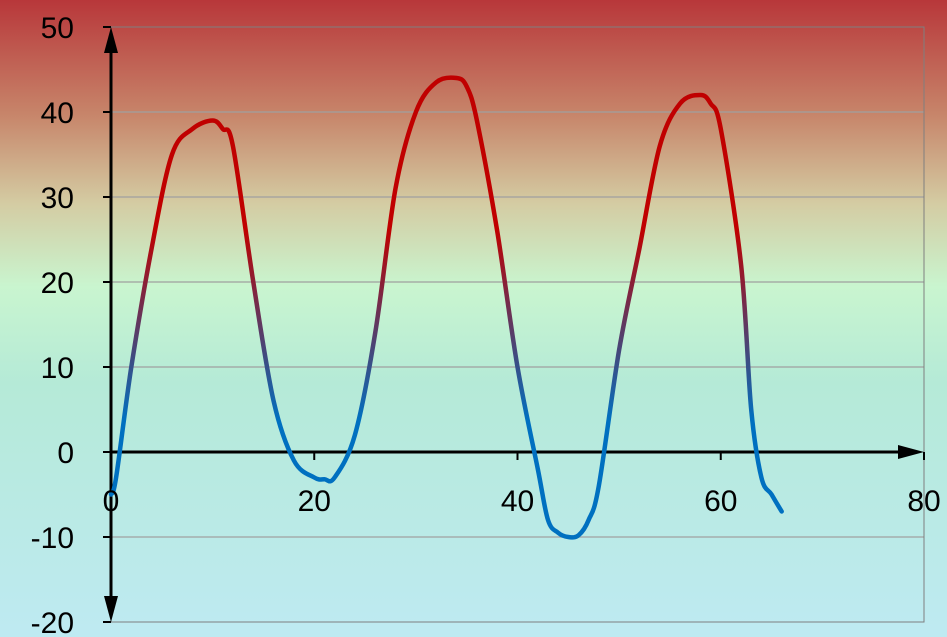 The width and height of the screenshot is (947, 637). What do you see at coordinates (720, 501) in the screenshot?
I see `x-tick-label: 60` at bounding box center [720, 501].